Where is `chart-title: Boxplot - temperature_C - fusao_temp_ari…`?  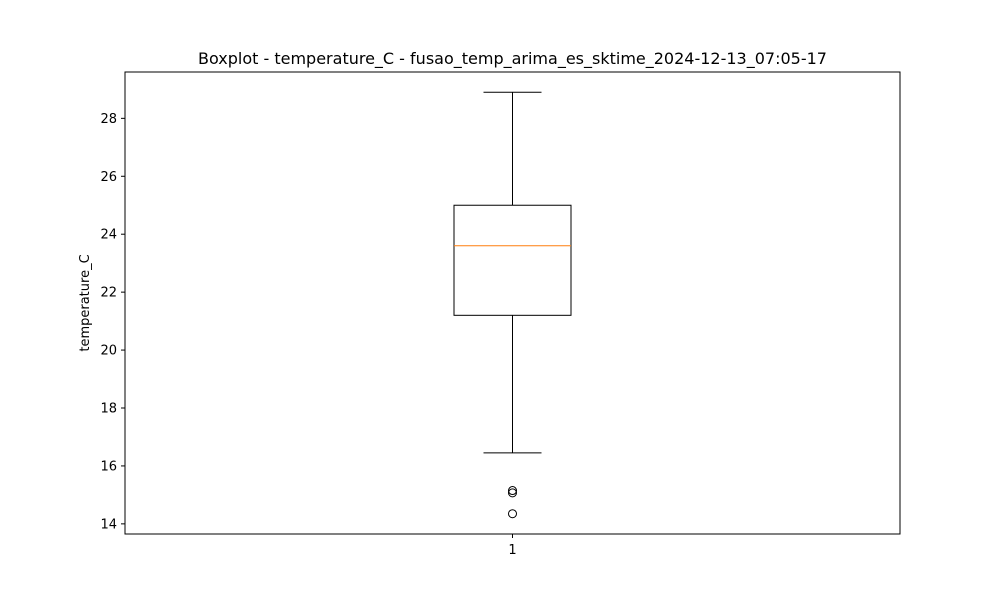 chart-title: Boxplot - temperature_C - fusao_temp_ari… is located at coordinates (512, 59).